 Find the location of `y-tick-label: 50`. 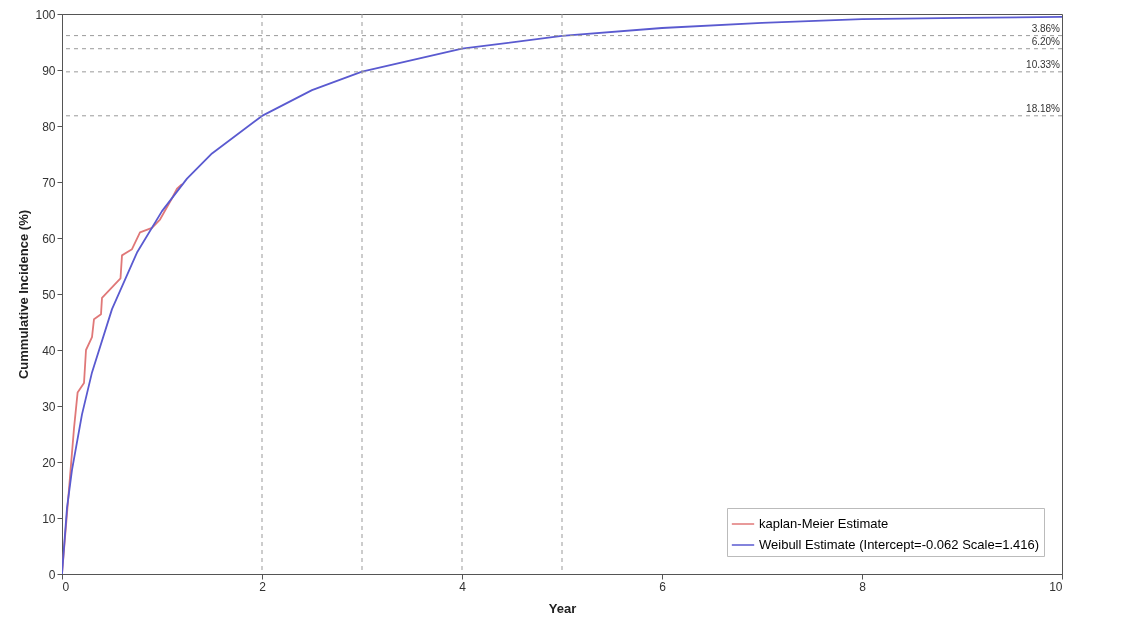

y-tick-label: 50 is located at coordinates (49, 294).